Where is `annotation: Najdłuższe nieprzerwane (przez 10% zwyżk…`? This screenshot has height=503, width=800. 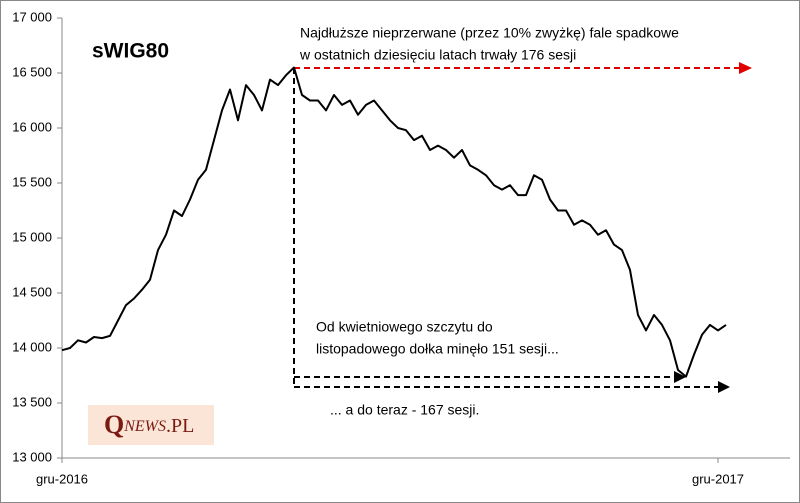
annotation: Najdłuższe nieprzerwane (przez 10% zwyżk… is located at coordinates (489, 33).